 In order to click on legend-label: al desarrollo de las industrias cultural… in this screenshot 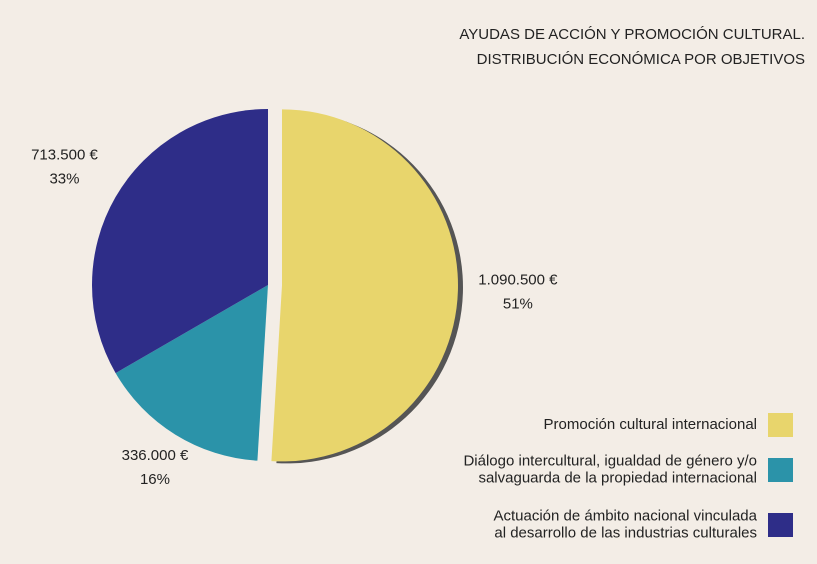, I will do `click(625, 532)`.